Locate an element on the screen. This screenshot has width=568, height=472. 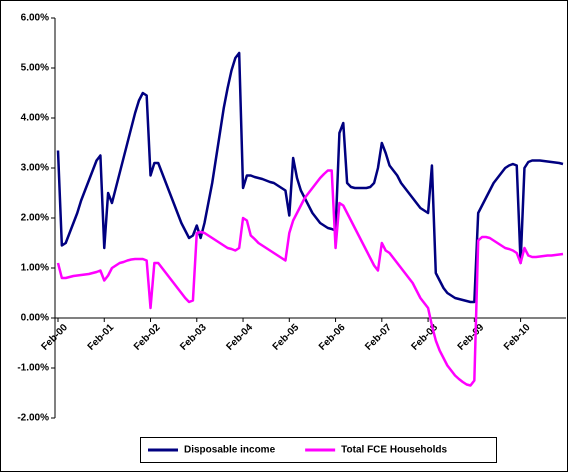
y-tick-label: 4.00% is located at coordinates (35, 118).